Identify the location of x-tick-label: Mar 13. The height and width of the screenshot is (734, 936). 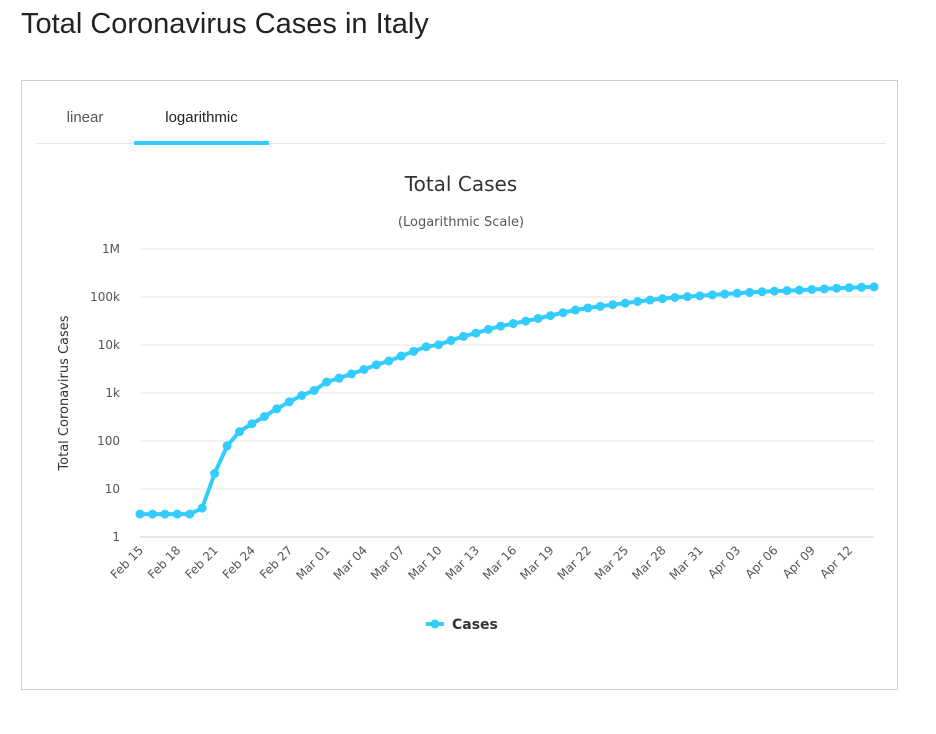
(462, 562).